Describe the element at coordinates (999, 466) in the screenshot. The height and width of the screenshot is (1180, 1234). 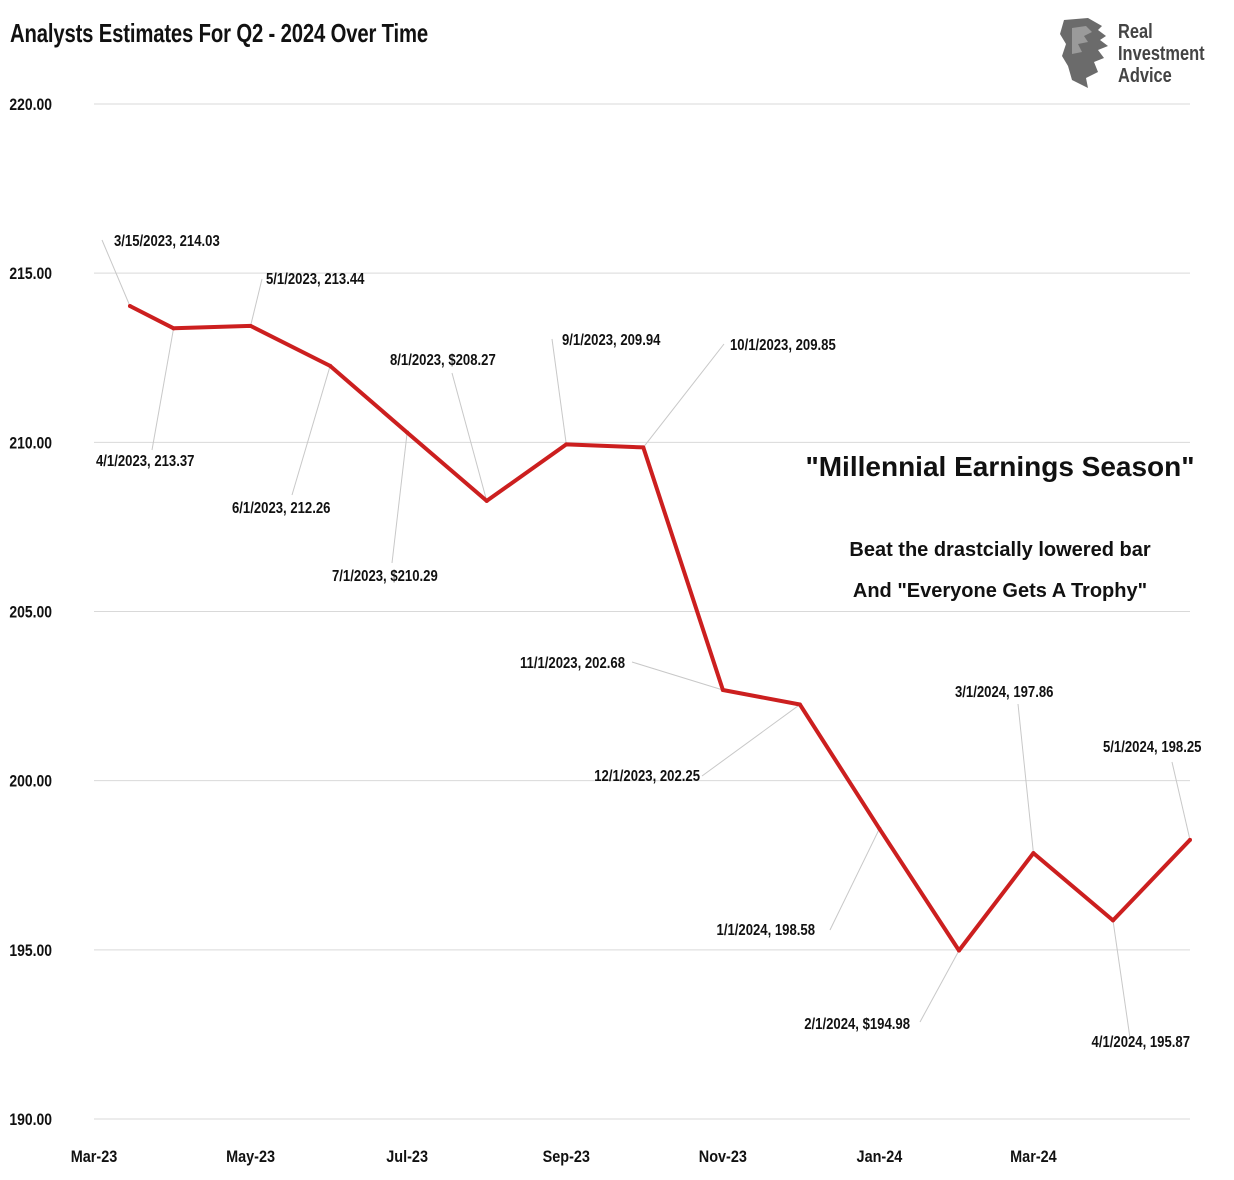
I see `annotation-title: "Millennial Earnings Season"` at that location.